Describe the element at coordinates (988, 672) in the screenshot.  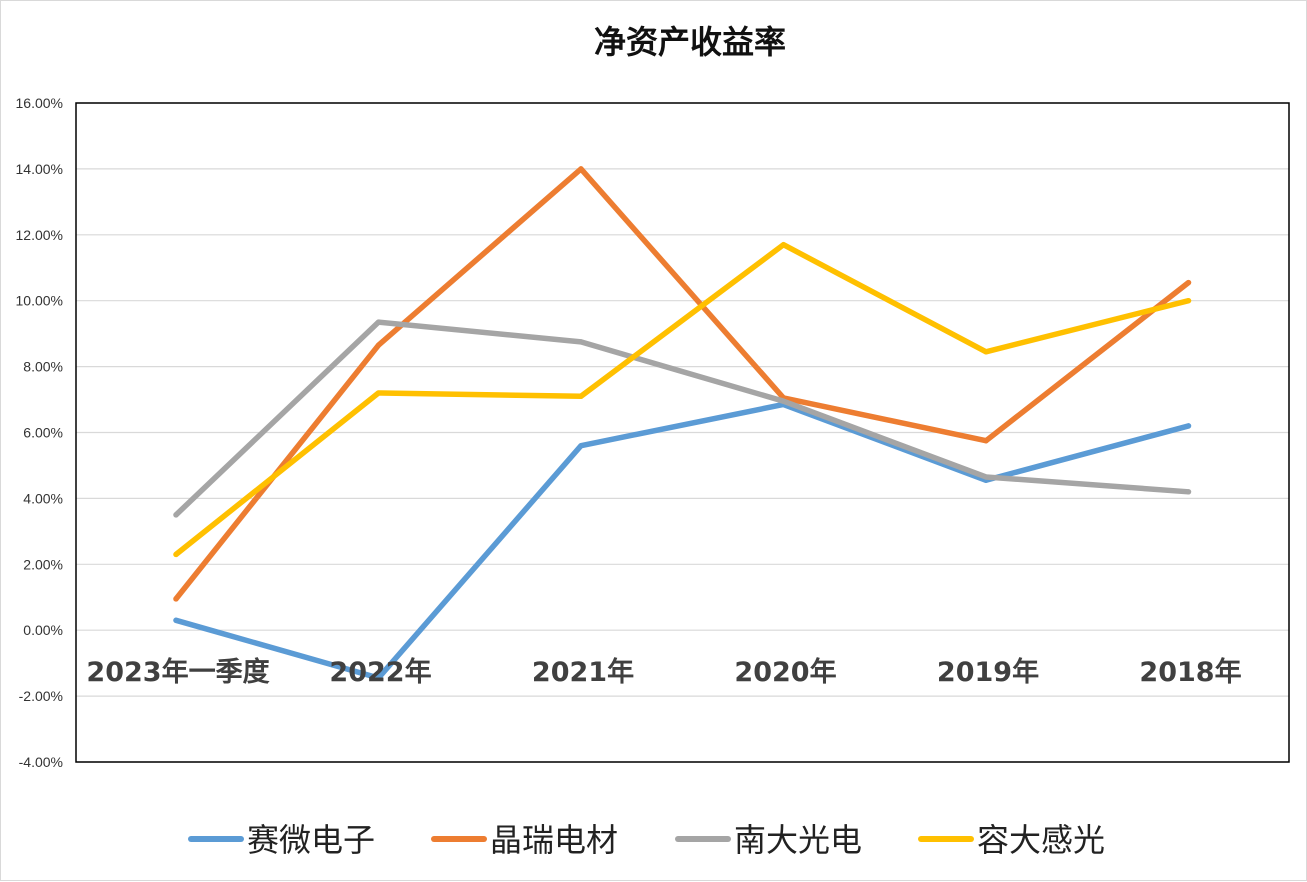
I see `x-tick-label: 2019年` at that location.